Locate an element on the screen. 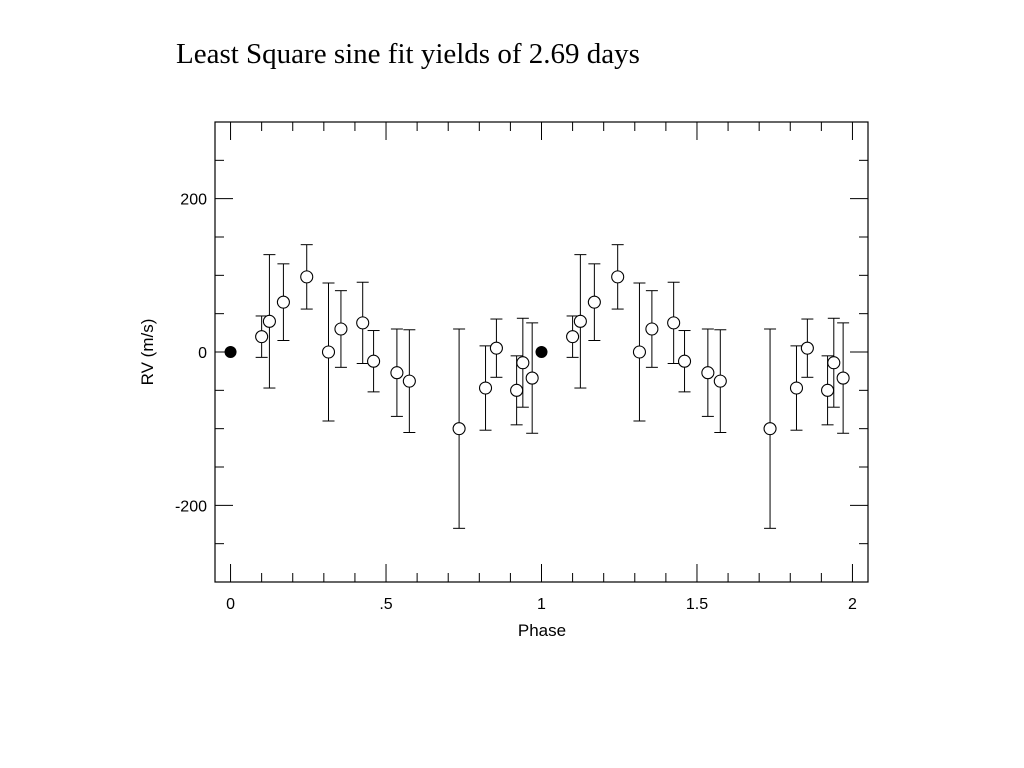  x-tick-label: .5 is located at coordinates (385, 604).